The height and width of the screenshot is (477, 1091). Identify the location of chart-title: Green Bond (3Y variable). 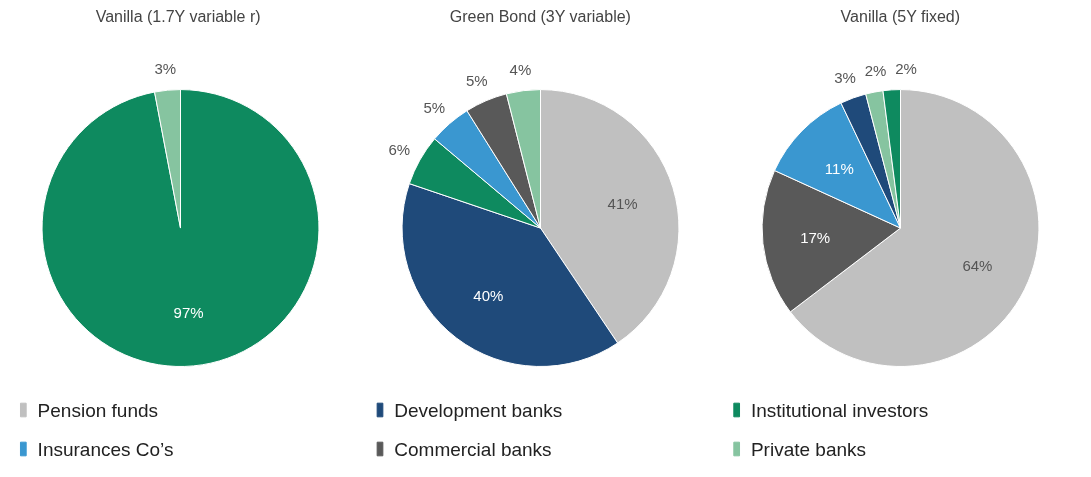
(540, 16).